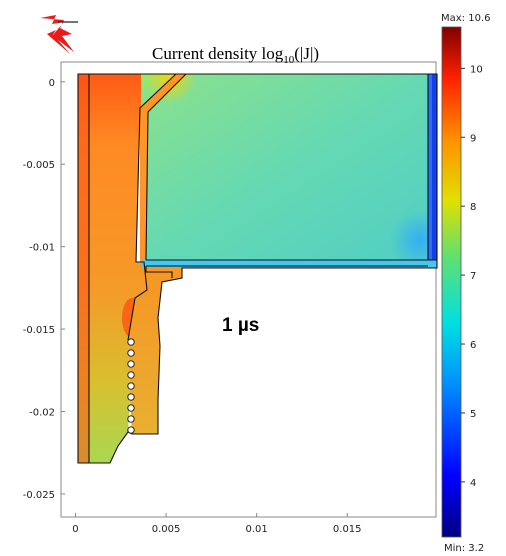  Describe the element at coordinates (75, 529) in the screenshot. I see `x-tick-label: 0` at that location.